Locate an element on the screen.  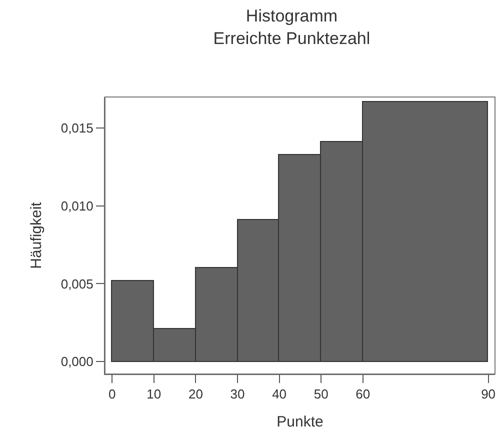
y-tick-label: 0,000 is located at coordinates (77, 362).